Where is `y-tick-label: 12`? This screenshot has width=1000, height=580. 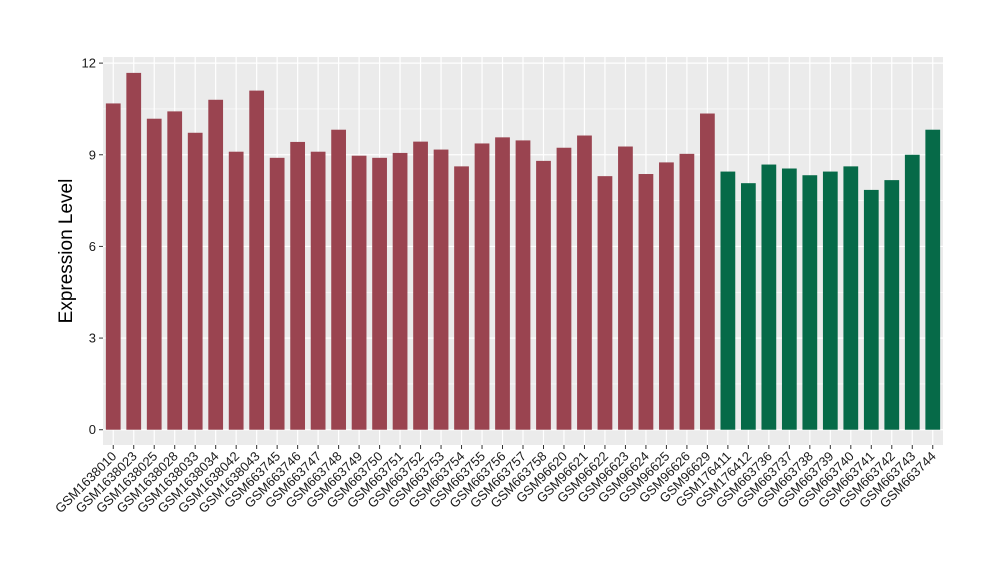
y-tick-label: 12 is located at coordinates (89, 63).